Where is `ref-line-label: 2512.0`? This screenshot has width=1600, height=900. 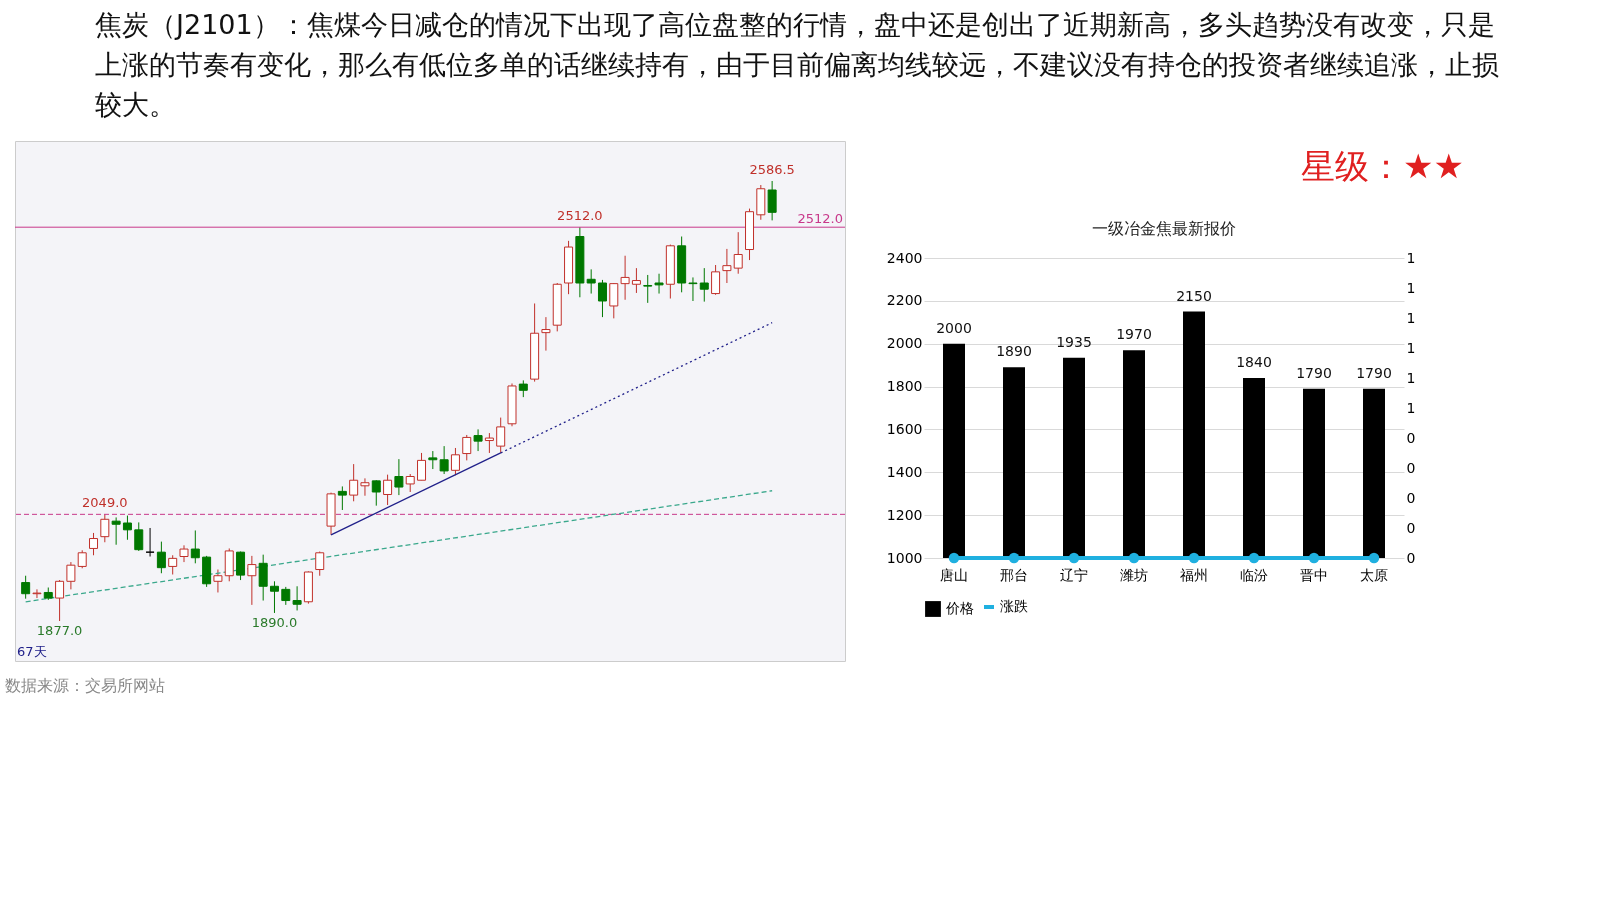 ref-line-label: 2512.0 is located at coordinates (820, 219).